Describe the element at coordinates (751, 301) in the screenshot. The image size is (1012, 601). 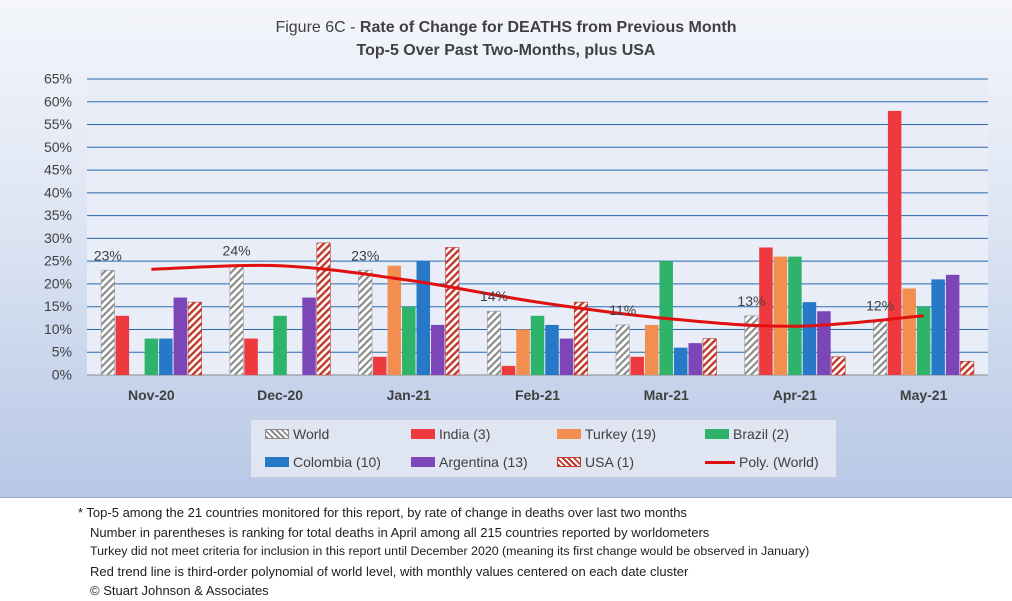
I see `data-label-world: 13%` at that location.